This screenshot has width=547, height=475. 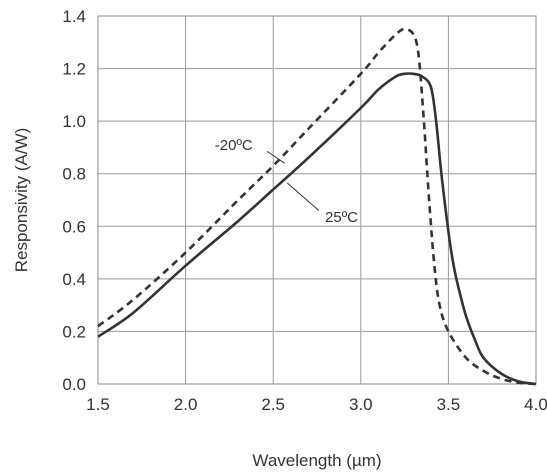 I want to click on y-tick-label: 0.0, so click(x=74, y=384).